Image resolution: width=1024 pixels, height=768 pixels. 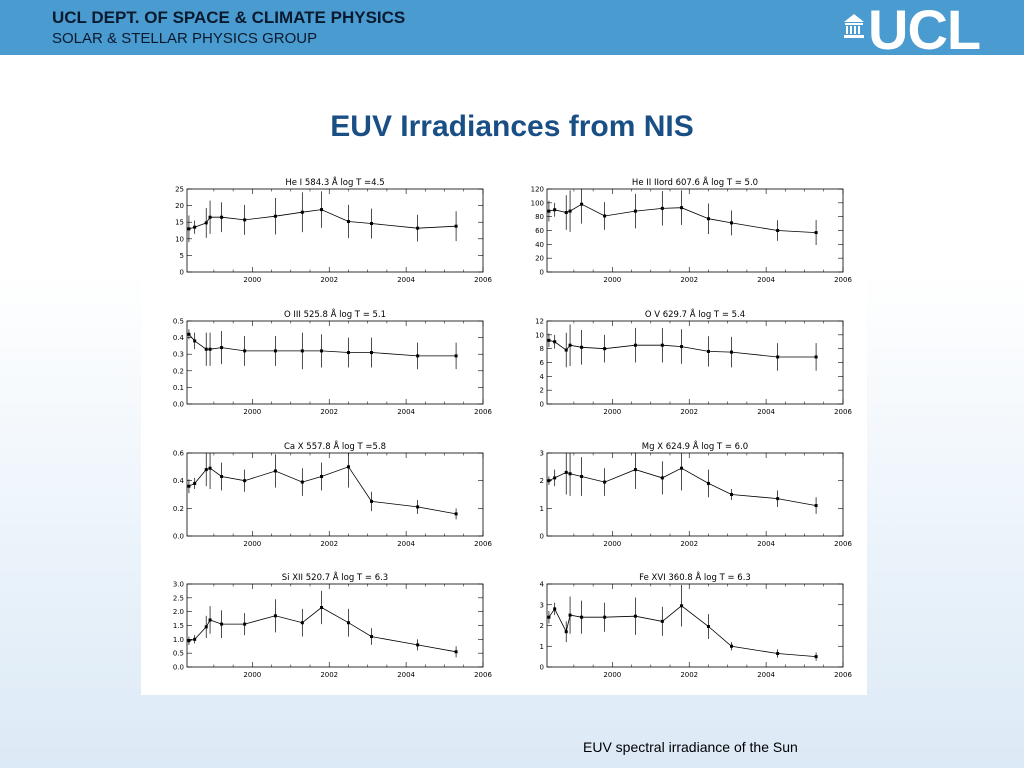 I want to click on y-tick-label: 25, so click(x=179, y=190).